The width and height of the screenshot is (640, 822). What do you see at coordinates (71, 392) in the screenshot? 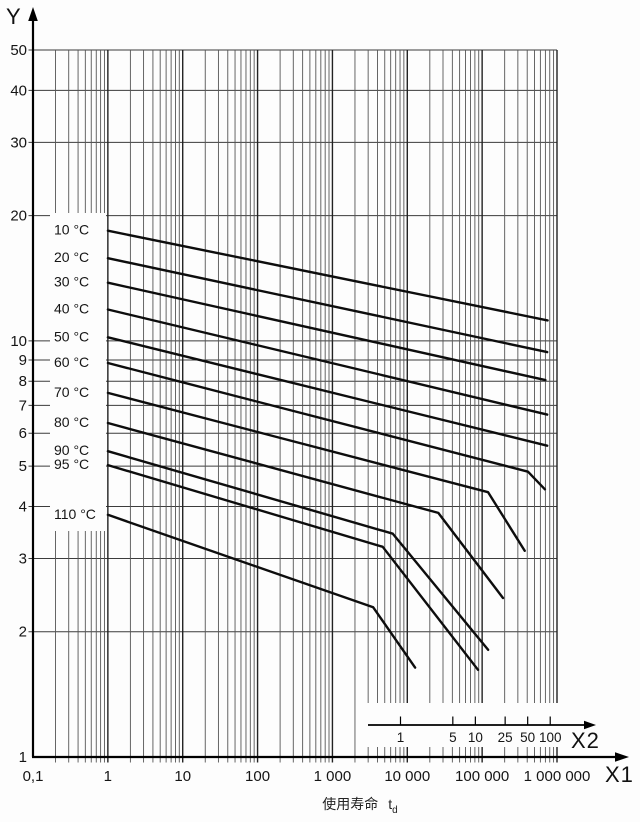
I see `series-label-70c: 70 °C` at bounding box center [71, 392].